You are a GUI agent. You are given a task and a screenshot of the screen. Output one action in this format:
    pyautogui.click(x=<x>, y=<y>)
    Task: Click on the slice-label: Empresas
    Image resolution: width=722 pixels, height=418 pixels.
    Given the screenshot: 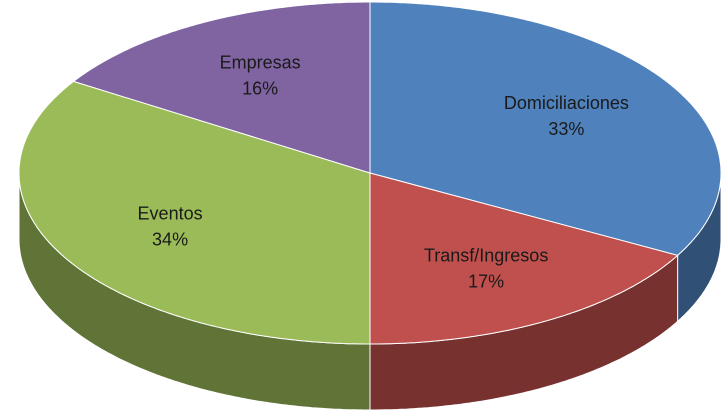 What is the action you would take?
    pyautogui.click(x=260, y=62)
    